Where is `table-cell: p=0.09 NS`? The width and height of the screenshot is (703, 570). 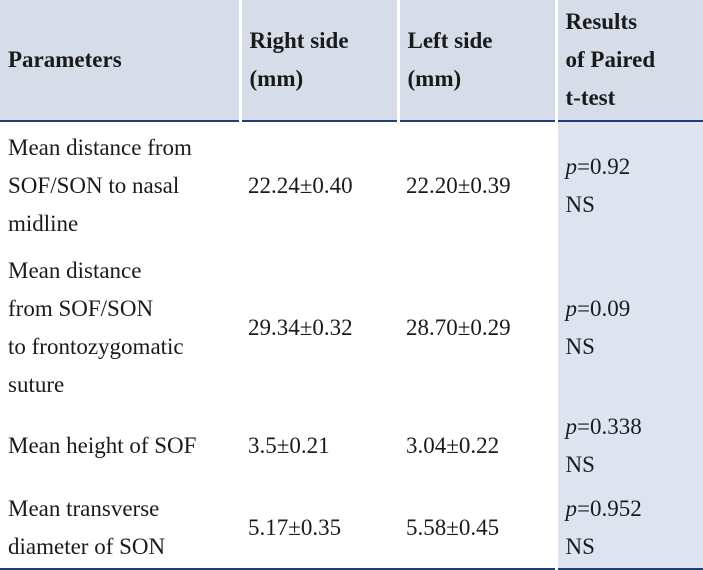 table-cell: p=0.09 NS is located at coordinates (628, 327).